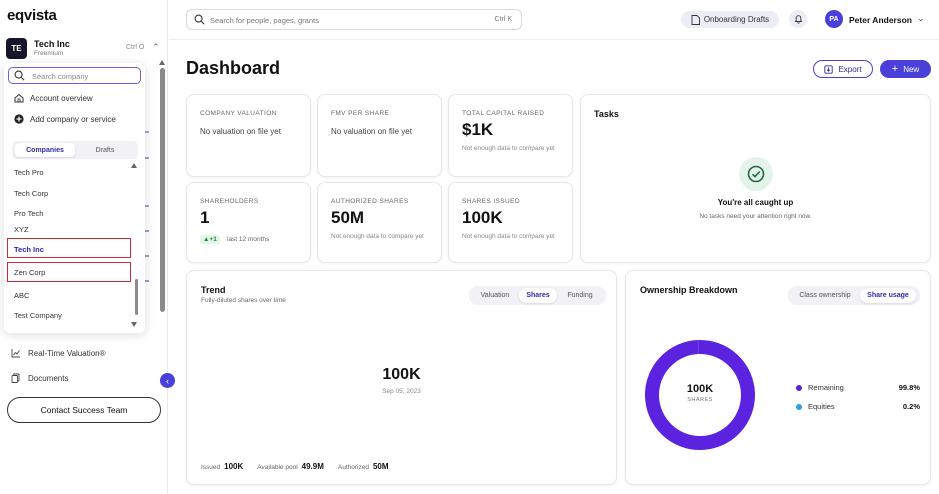  What do you see at coordinates (854, 295) in the screenshot?
I see `ownership-tabs: Class ownership Share usage` at bounding box center [854, 295].